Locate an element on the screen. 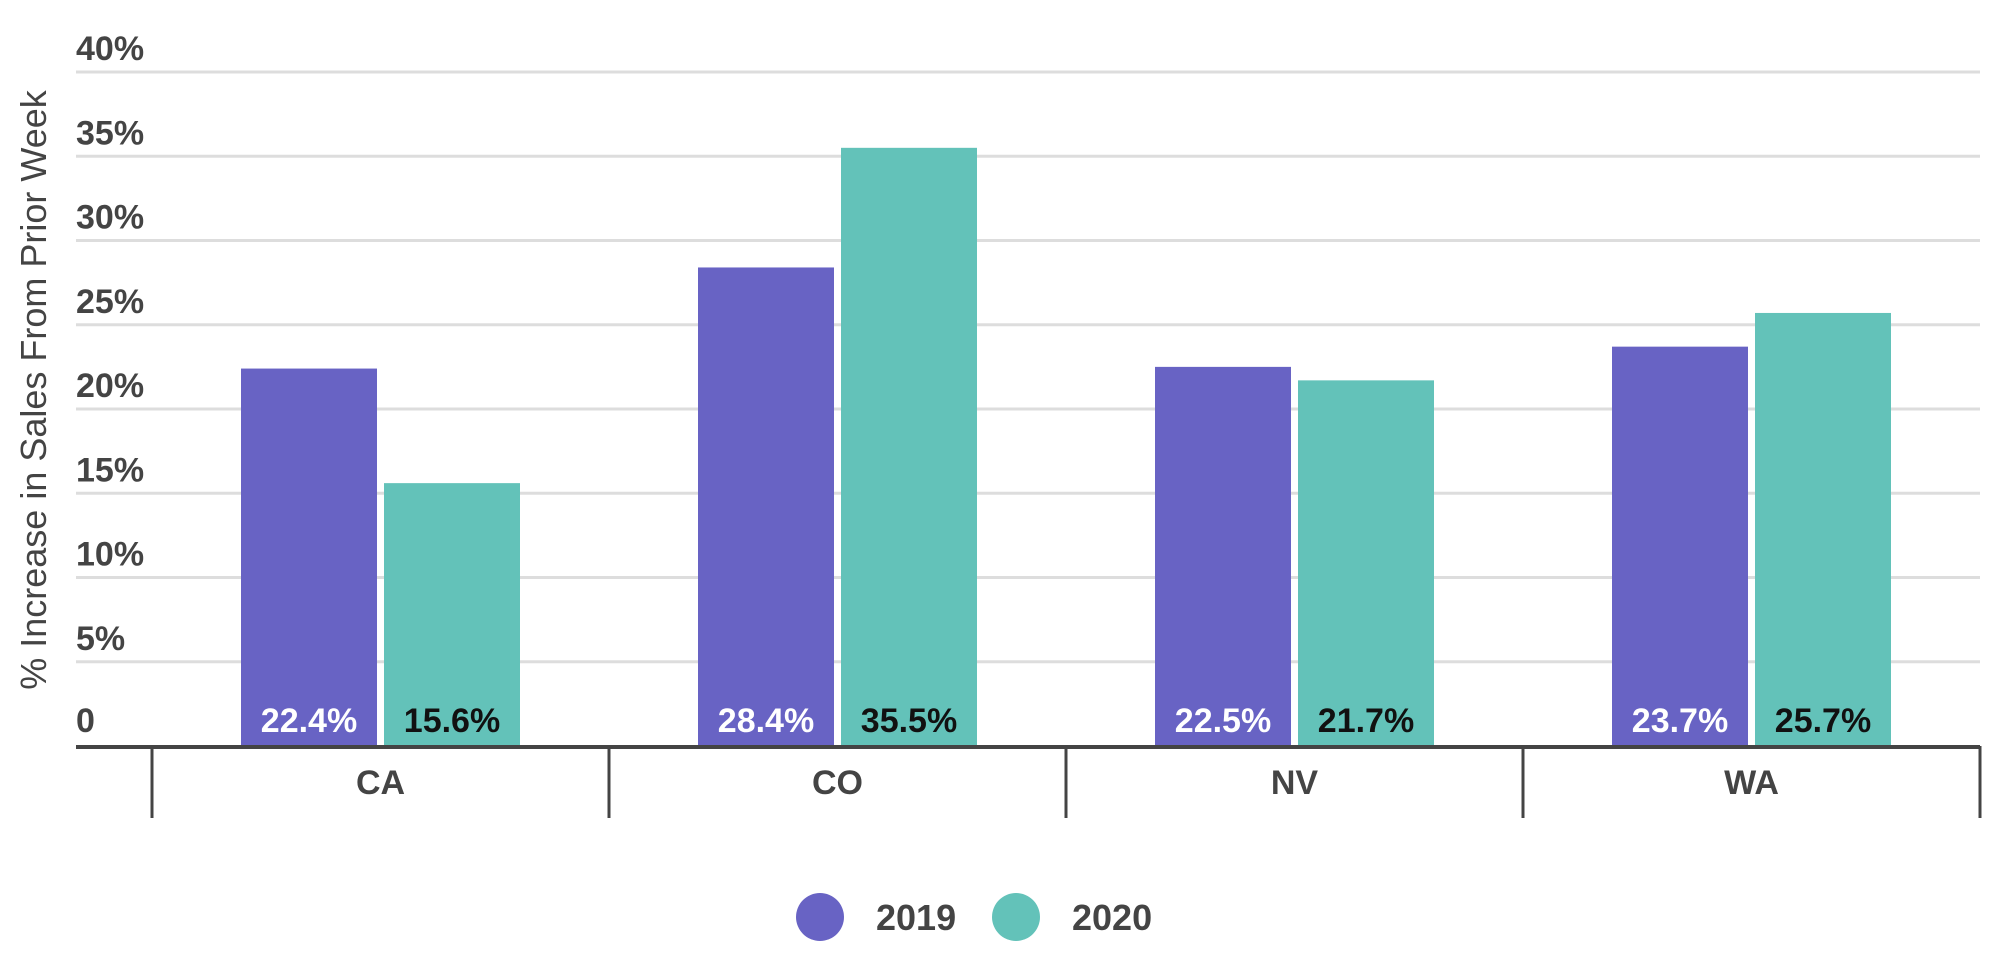  x-tick-label: CO is located at coordinates (837, 783).